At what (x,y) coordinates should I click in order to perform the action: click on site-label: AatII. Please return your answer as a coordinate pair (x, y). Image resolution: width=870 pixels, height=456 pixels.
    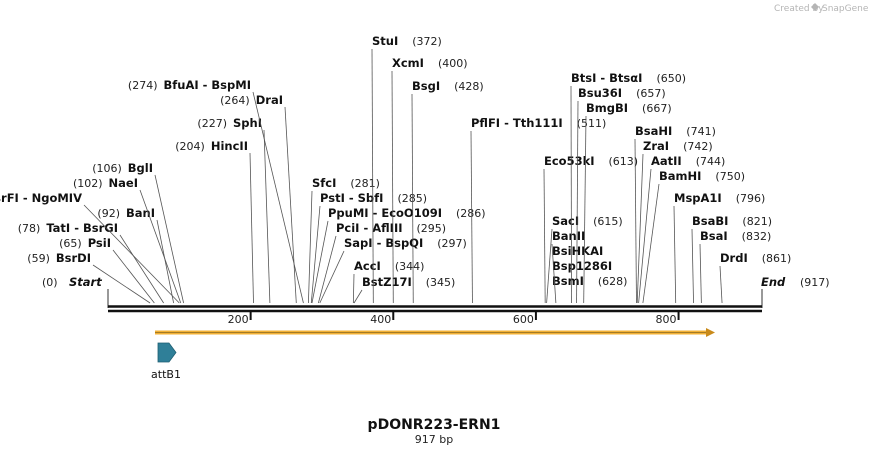
    Looking at the image, I should click on (666, 161).